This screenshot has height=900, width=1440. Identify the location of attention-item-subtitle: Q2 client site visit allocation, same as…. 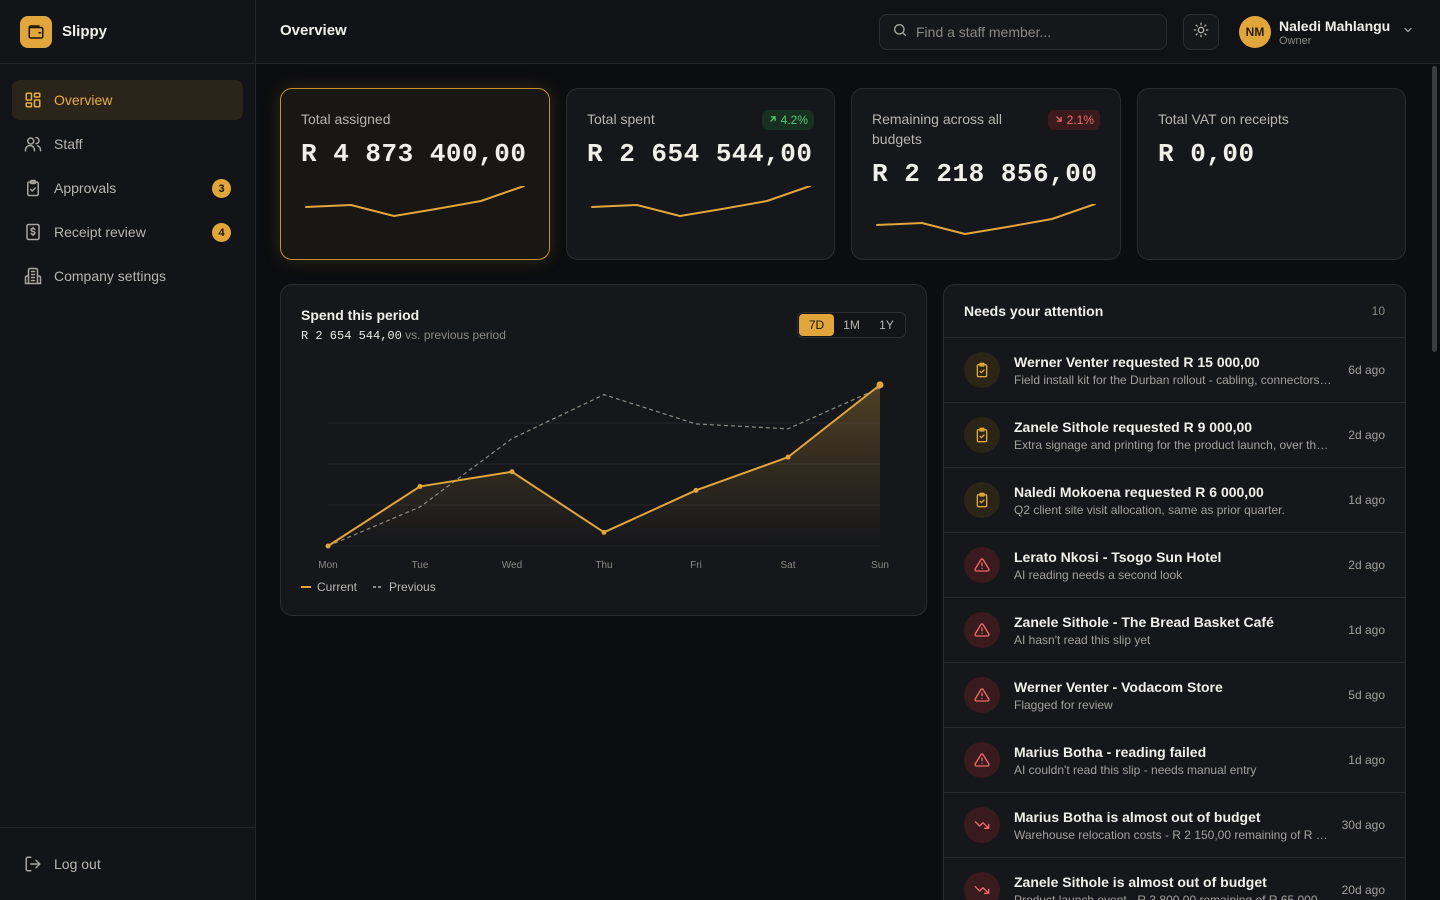
(1149, 509).